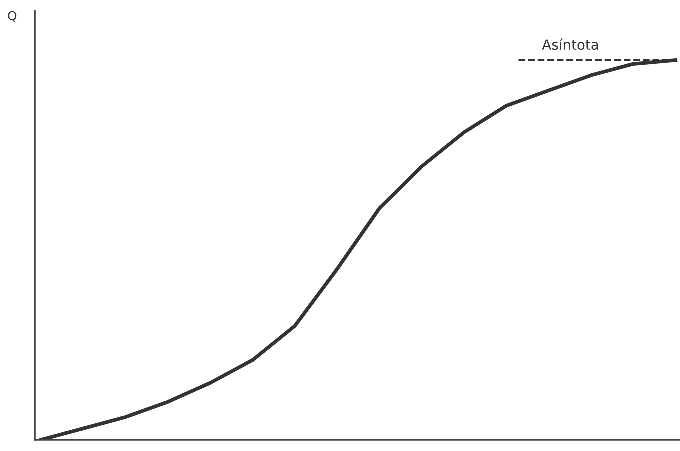 This screenshot has width=680, height=451. What do you see at coordinates (12, 16) in the screenshot?
I see `y-axis-title: Q` at bounding box center [12, 16].